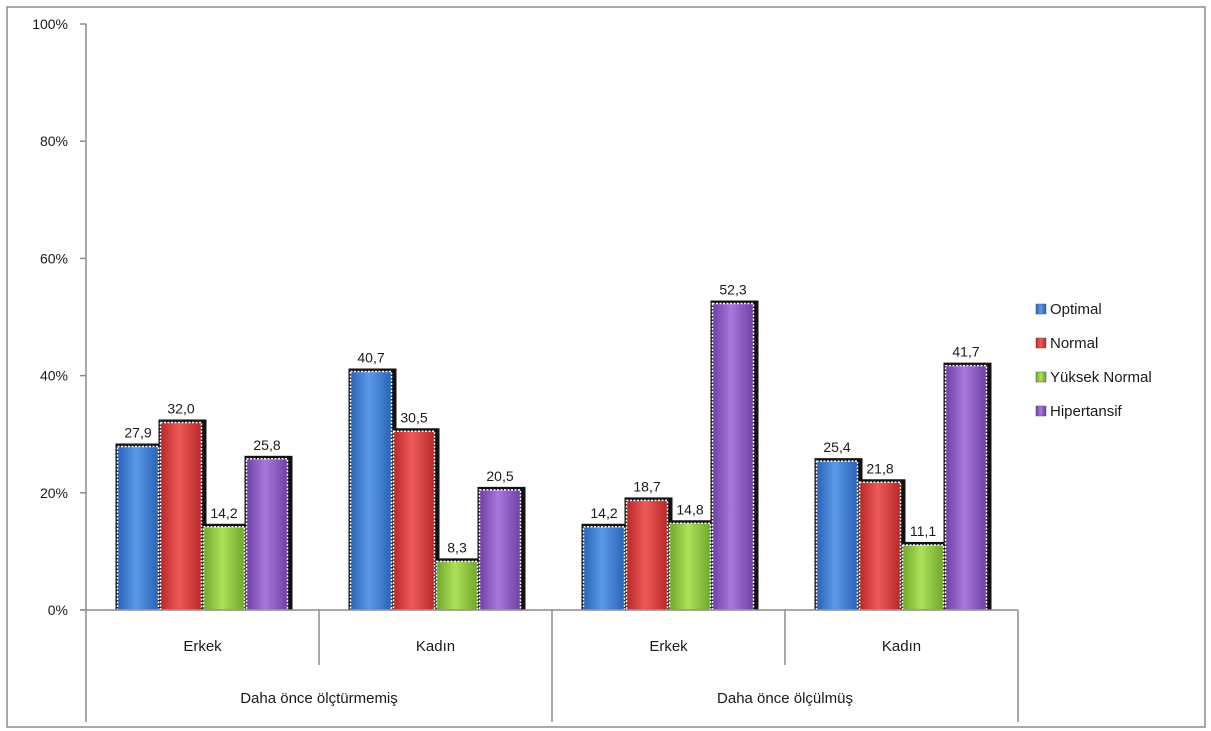  What do you see at coordinates (54, 141) in the screenshot?
I see `y-tick-label: 80%` at bounding box center [54, 141].